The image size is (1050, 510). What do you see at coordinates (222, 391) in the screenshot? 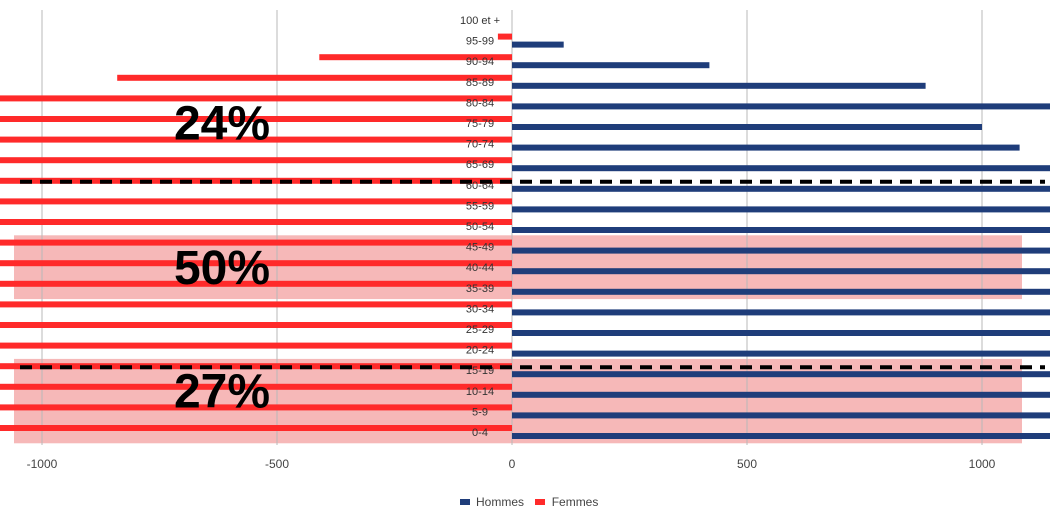
I see `annotation-27pct: 27%` at bounding box center [222, 391].